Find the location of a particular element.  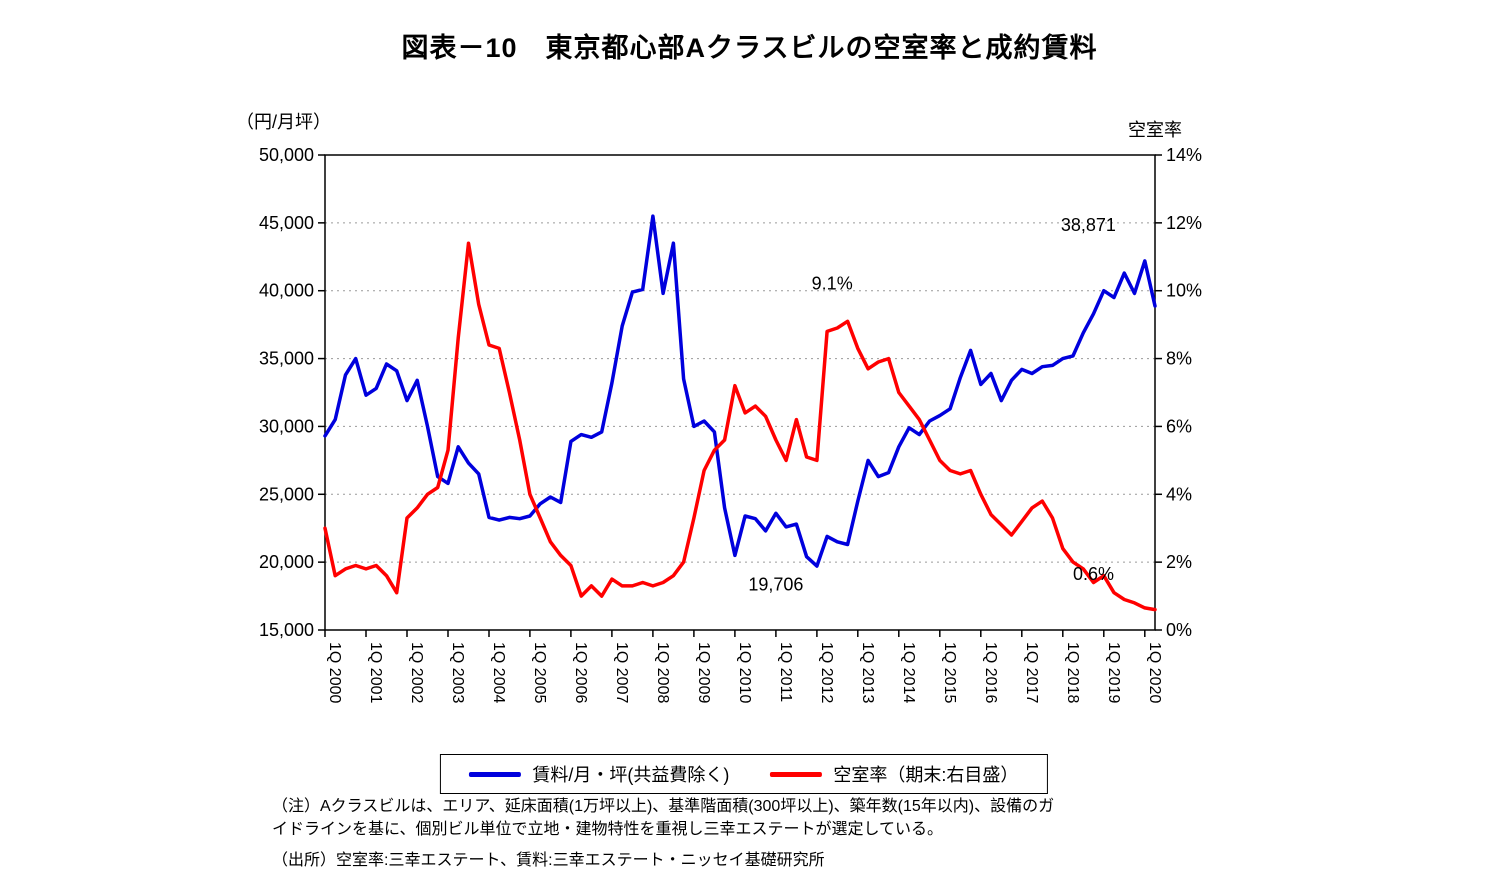

left-axis-unit-label: （円/月坪） is located at coordinates (284, 122).